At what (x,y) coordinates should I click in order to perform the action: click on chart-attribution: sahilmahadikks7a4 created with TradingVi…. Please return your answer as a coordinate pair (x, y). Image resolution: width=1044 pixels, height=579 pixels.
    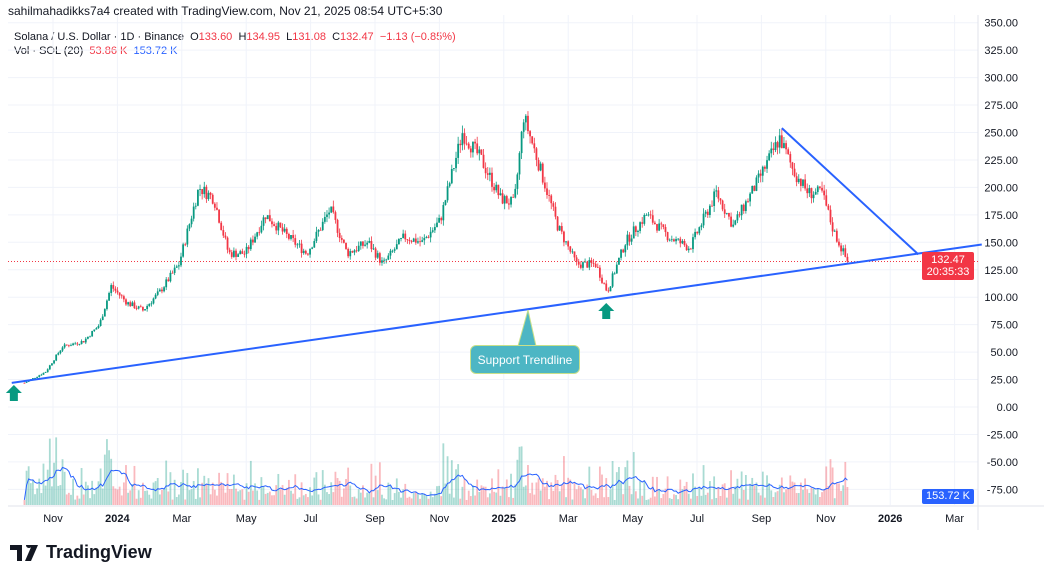
    Looking at the image, I should click on (225, 11).